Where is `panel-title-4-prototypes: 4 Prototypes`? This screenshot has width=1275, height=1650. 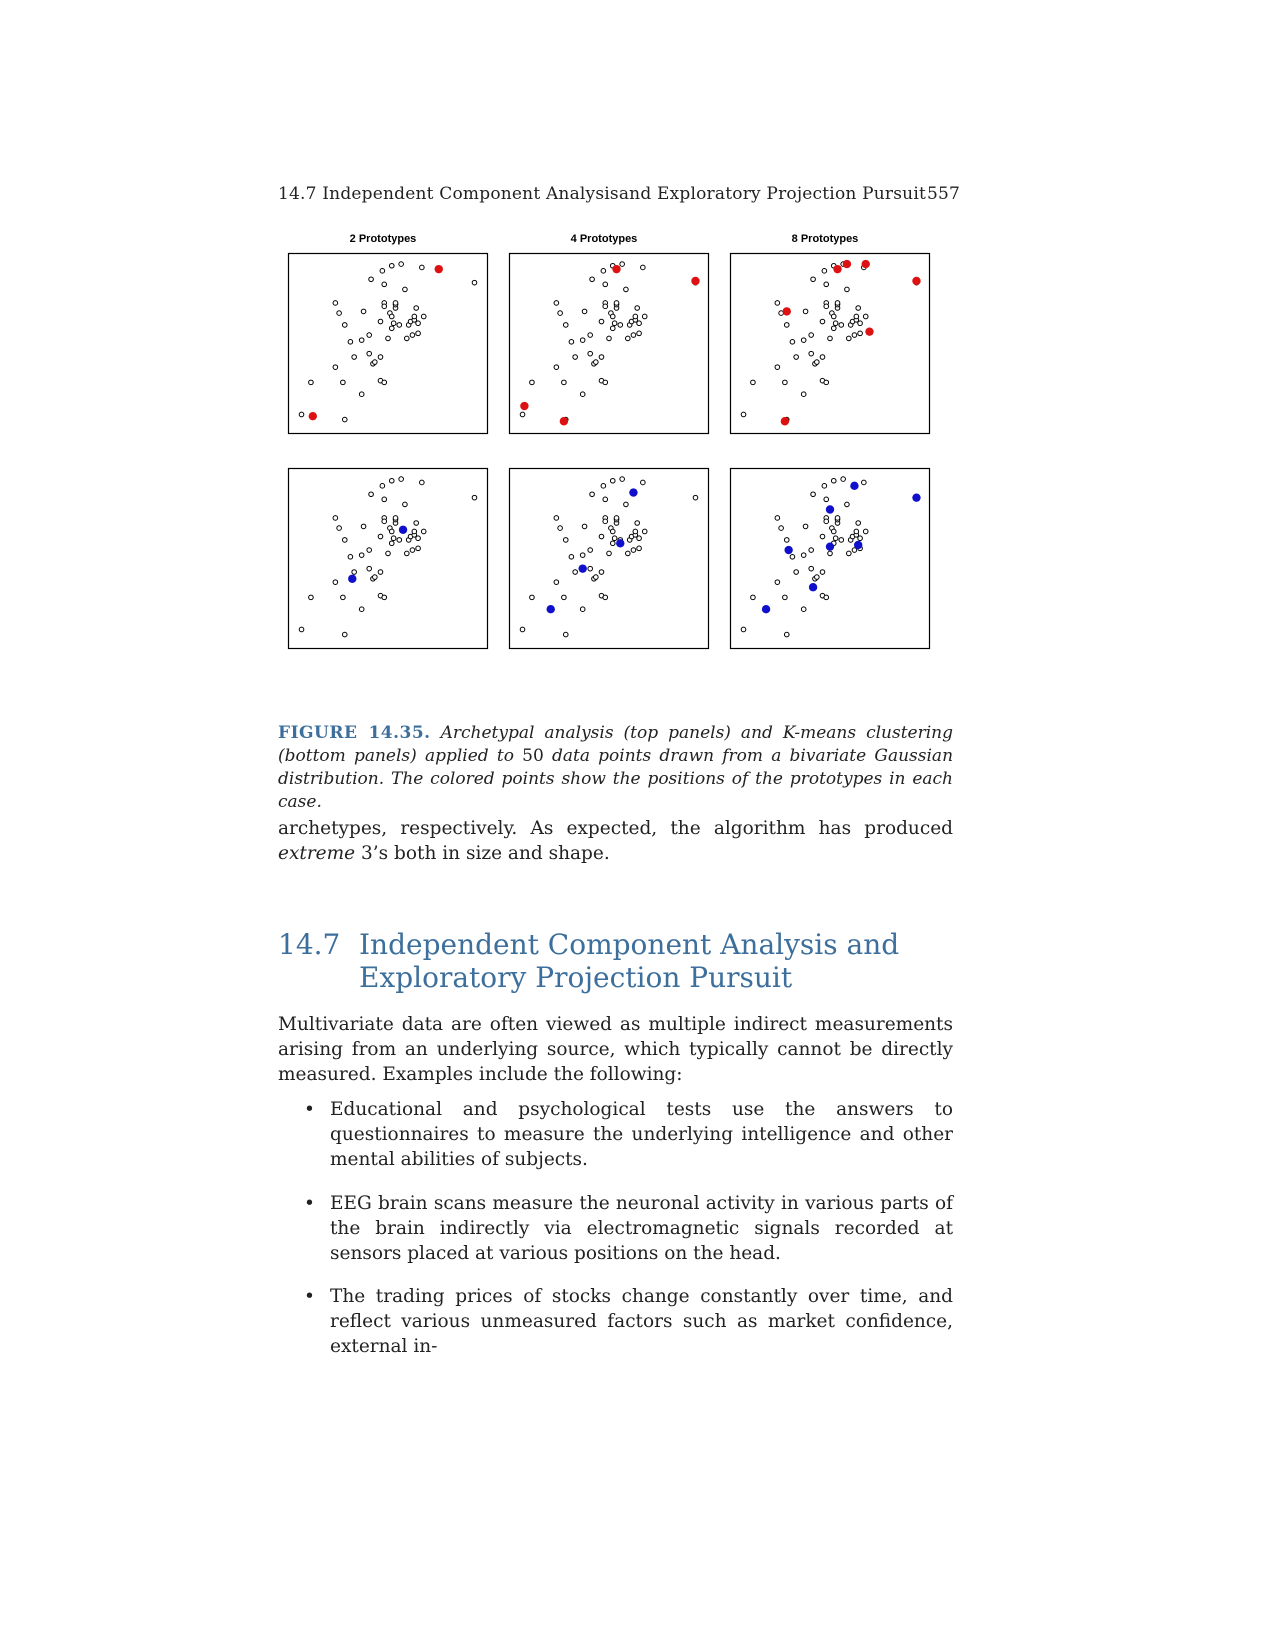 panel-title-4-prototypes: 4 Prototypes is located at coordinates (604, 239).